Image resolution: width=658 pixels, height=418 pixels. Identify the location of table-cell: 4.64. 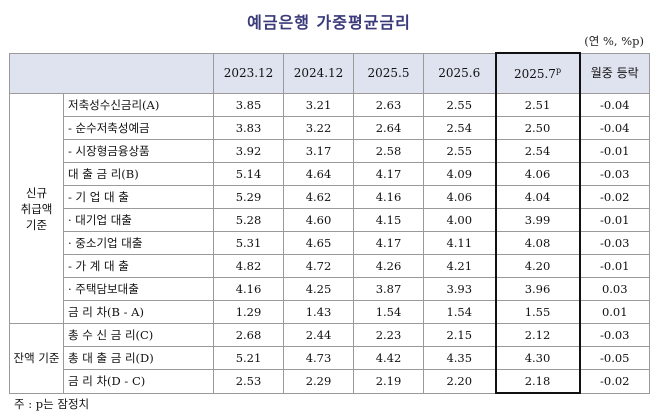
(318, 174).